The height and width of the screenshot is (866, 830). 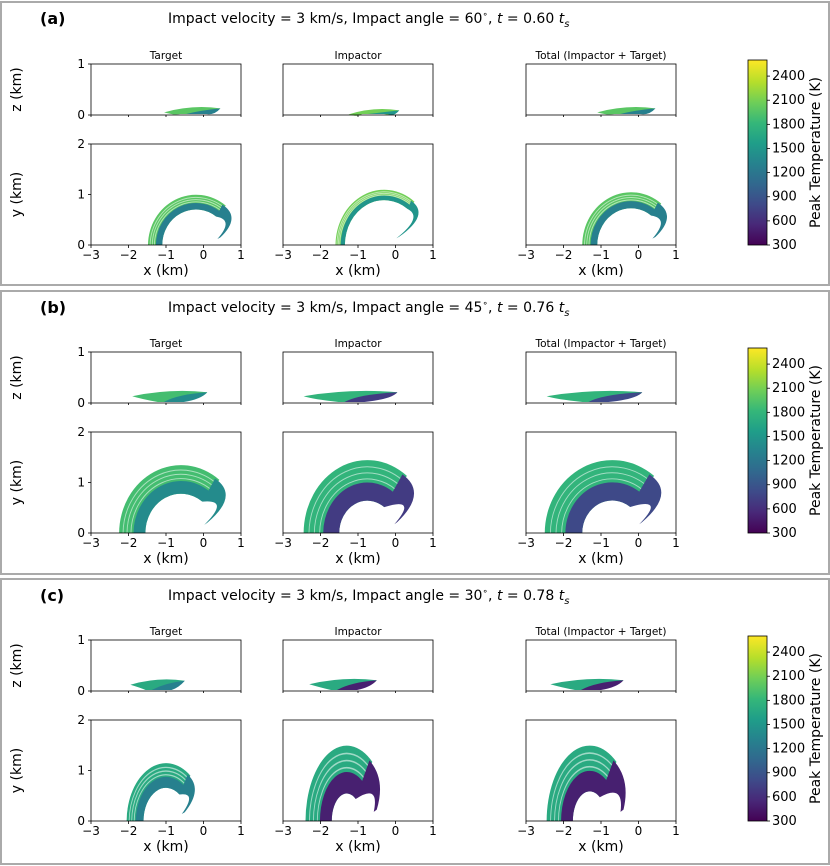 I want to click on colorbar-label: Peak Temperature (K), so click(x=816, y=440).